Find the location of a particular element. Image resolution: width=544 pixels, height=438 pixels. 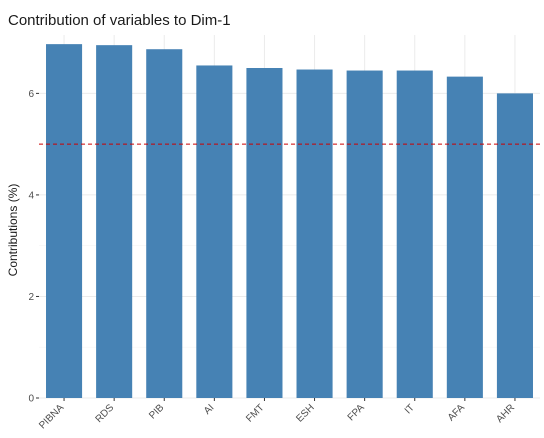

bar-fpa is located at coordinates (364, 234).